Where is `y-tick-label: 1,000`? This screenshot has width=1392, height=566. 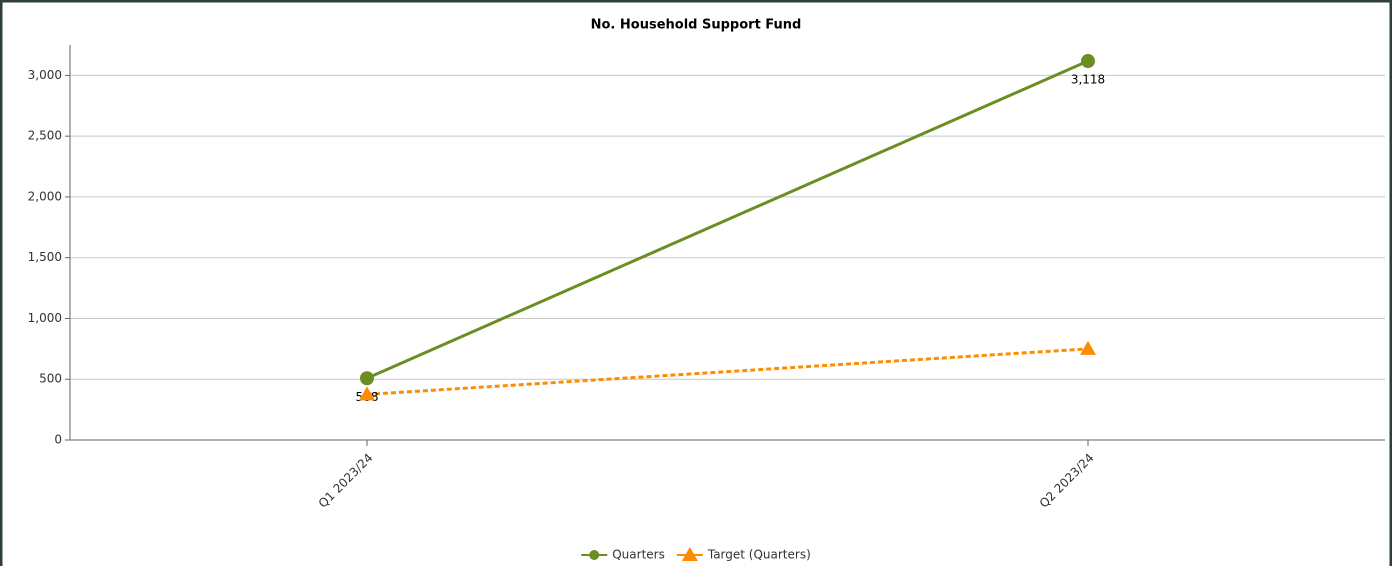 y-tick-label: 1,000 is located at coordinates (45, 318).